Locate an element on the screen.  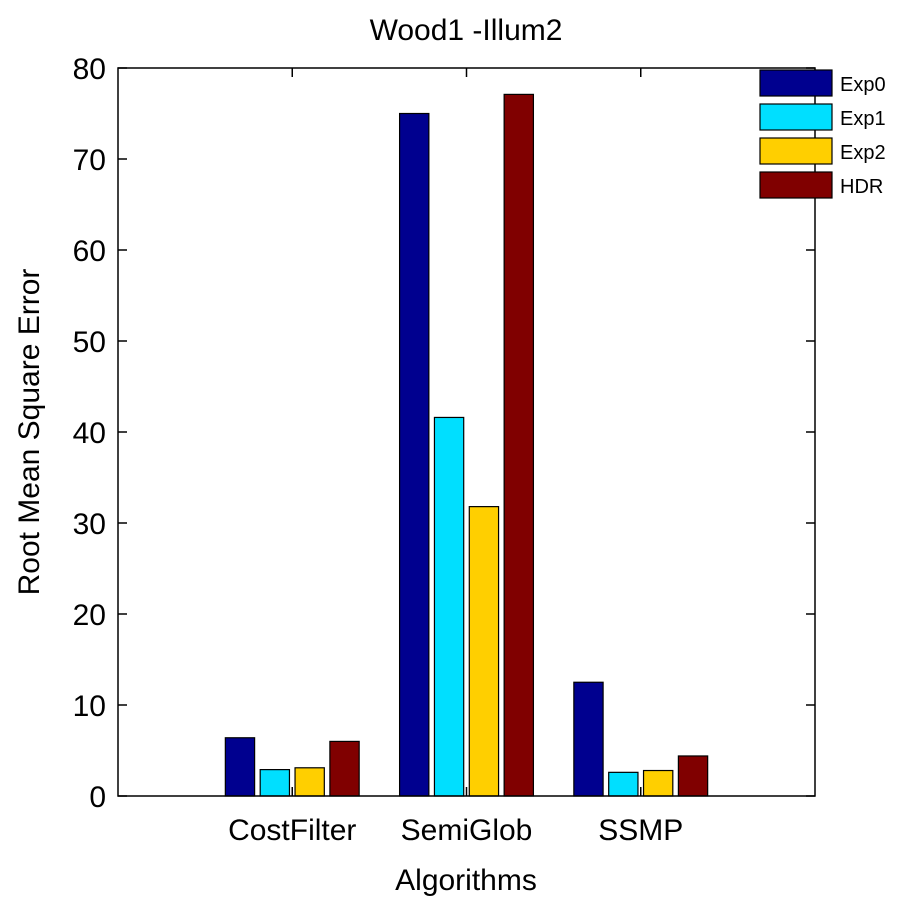
bar-hdr-ssmp is located at coordinates (693, 776).